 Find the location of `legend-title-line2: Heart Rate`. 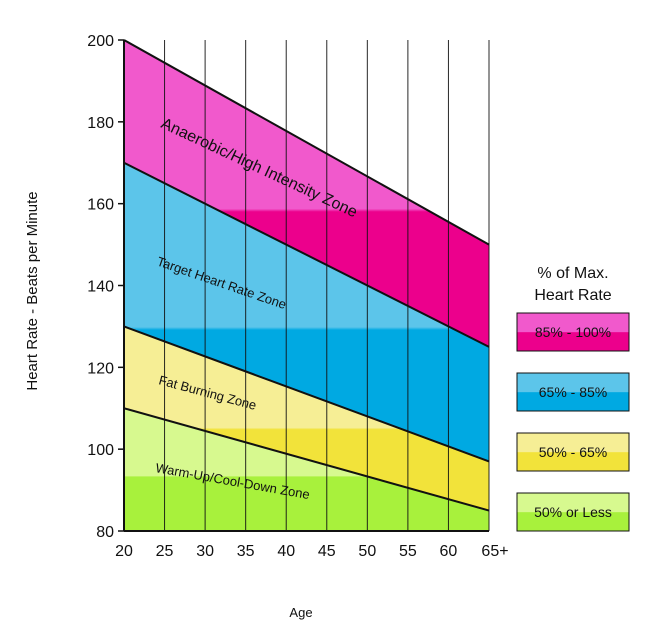

legend-title-line2: Heart Rate is located at coordinates (572, 295).